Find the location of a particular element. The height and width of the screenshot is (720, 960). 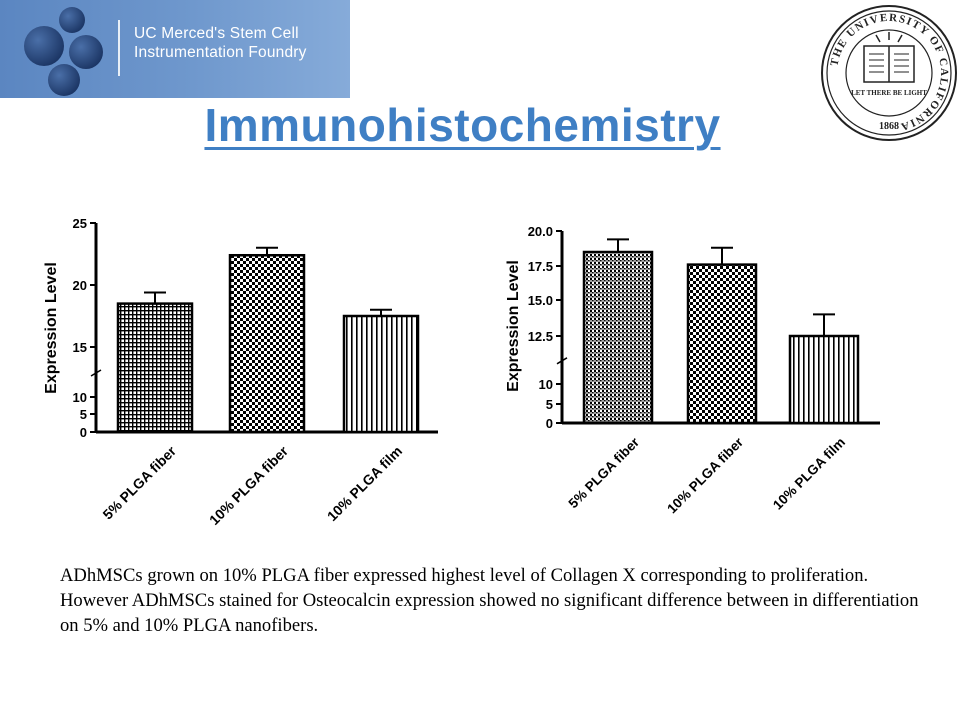

y-tick-label: 15.0 is located at coordinates (540, 300).